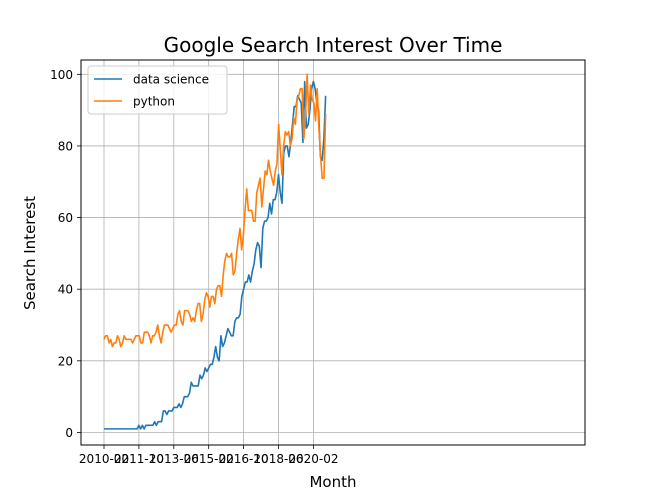 This screenshot has height=500, width=650. I want to click on x-tick-label: 2020-02, so click(313, 459).